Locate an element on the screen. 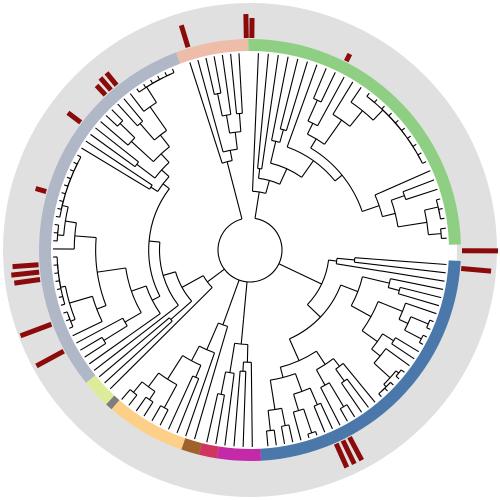  clade-pale-green is located at coordinates (100, 390).